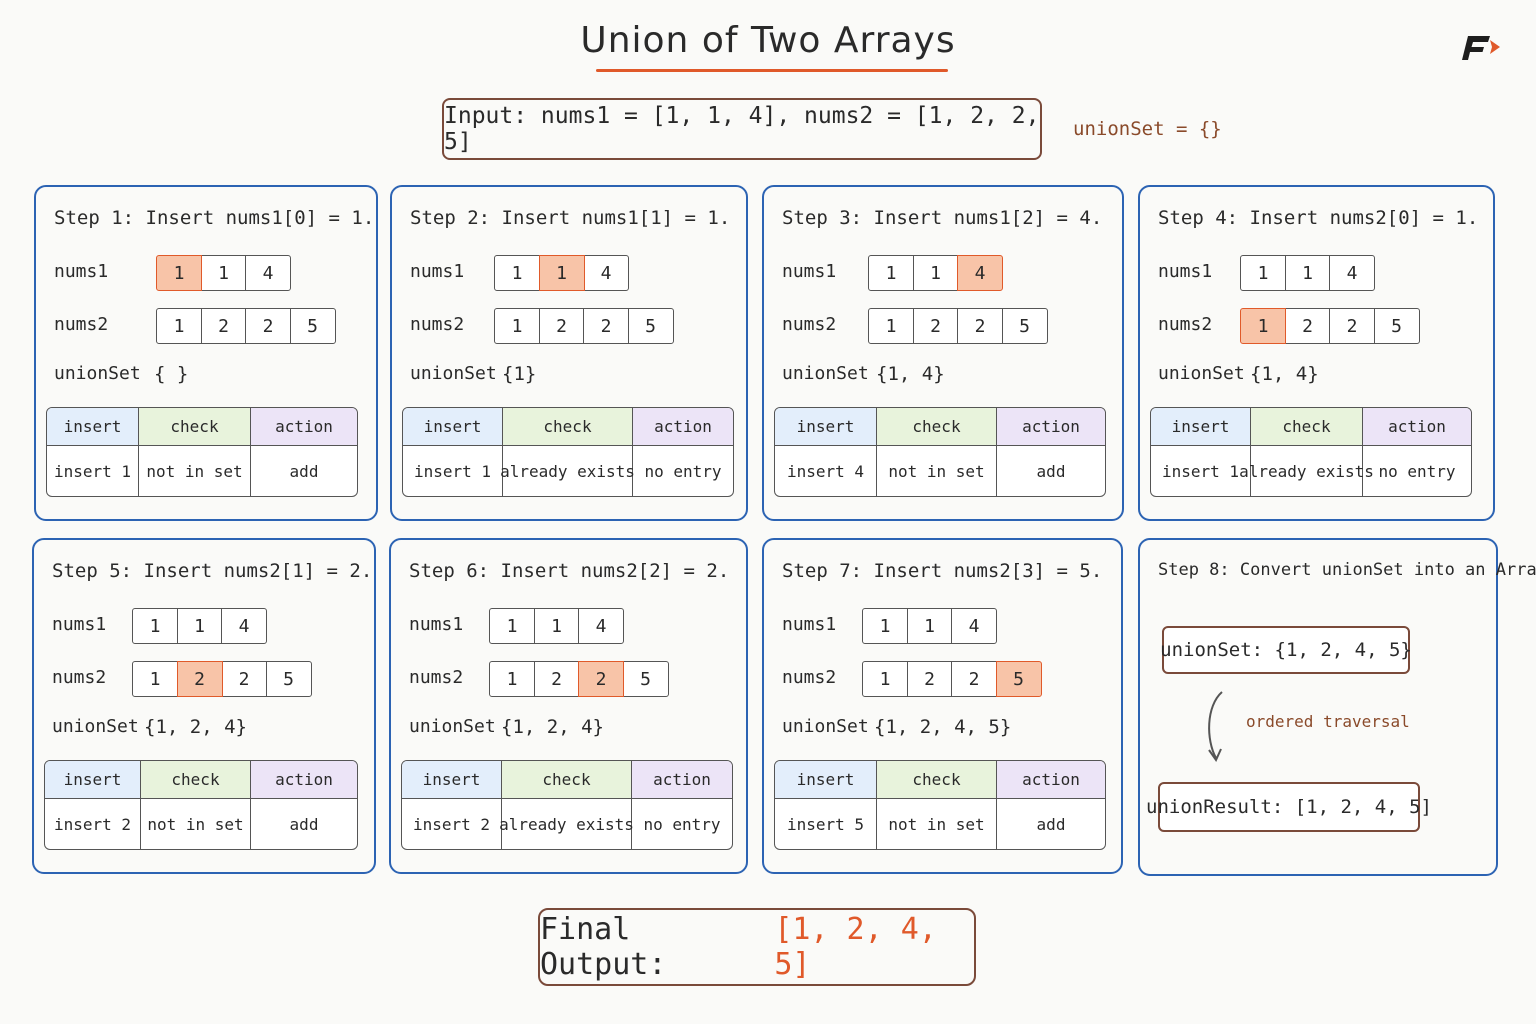 Image resolution: width=1536 pixels, height=1024 pixels. I want to click on page-title: Union of Two Arrays, so click(768, 40).